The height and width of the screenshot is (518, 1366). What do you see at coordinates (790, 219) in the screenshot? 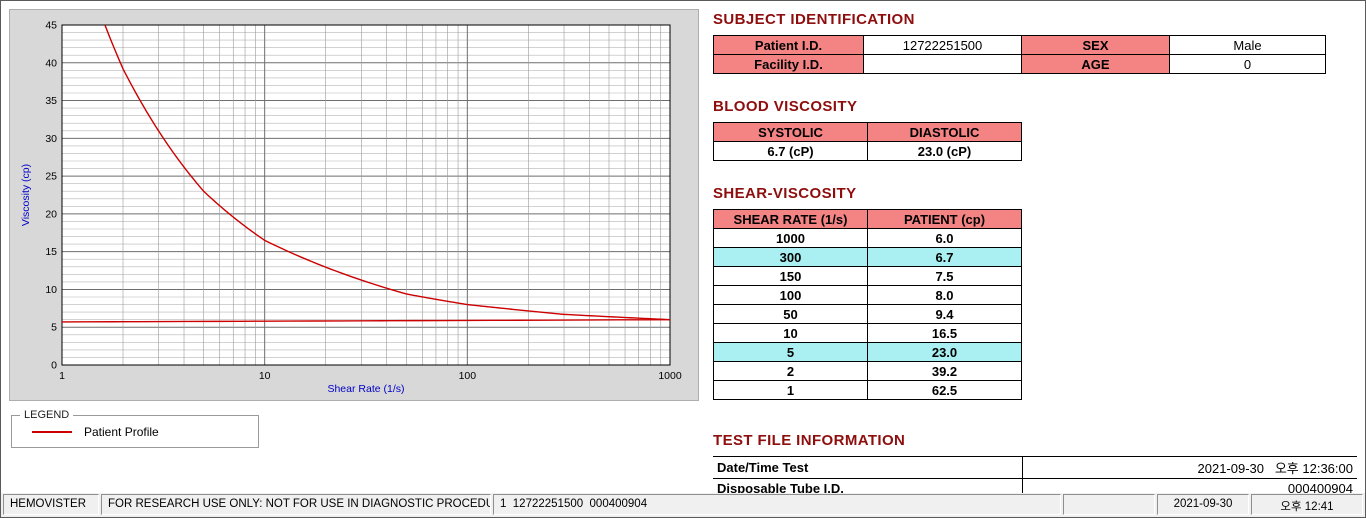
I see `shear-rate-column-header: SHEAR RATE (1/s)` at bounding box center [790, 219].